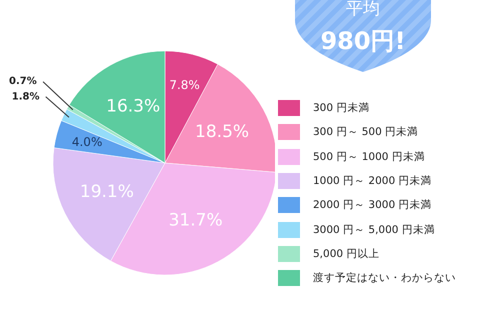  I want to click on text: 平均, so click(363, 9).